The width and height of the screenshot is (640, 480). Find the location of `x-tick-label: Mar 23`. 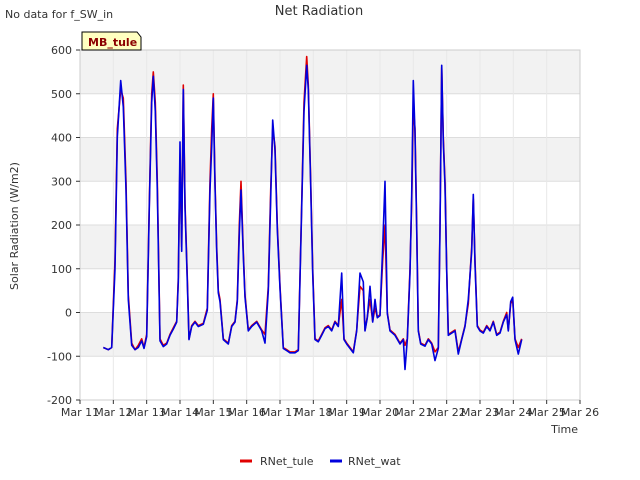

x-tick-label: Mar 23 is located at coordinates (480, 412).